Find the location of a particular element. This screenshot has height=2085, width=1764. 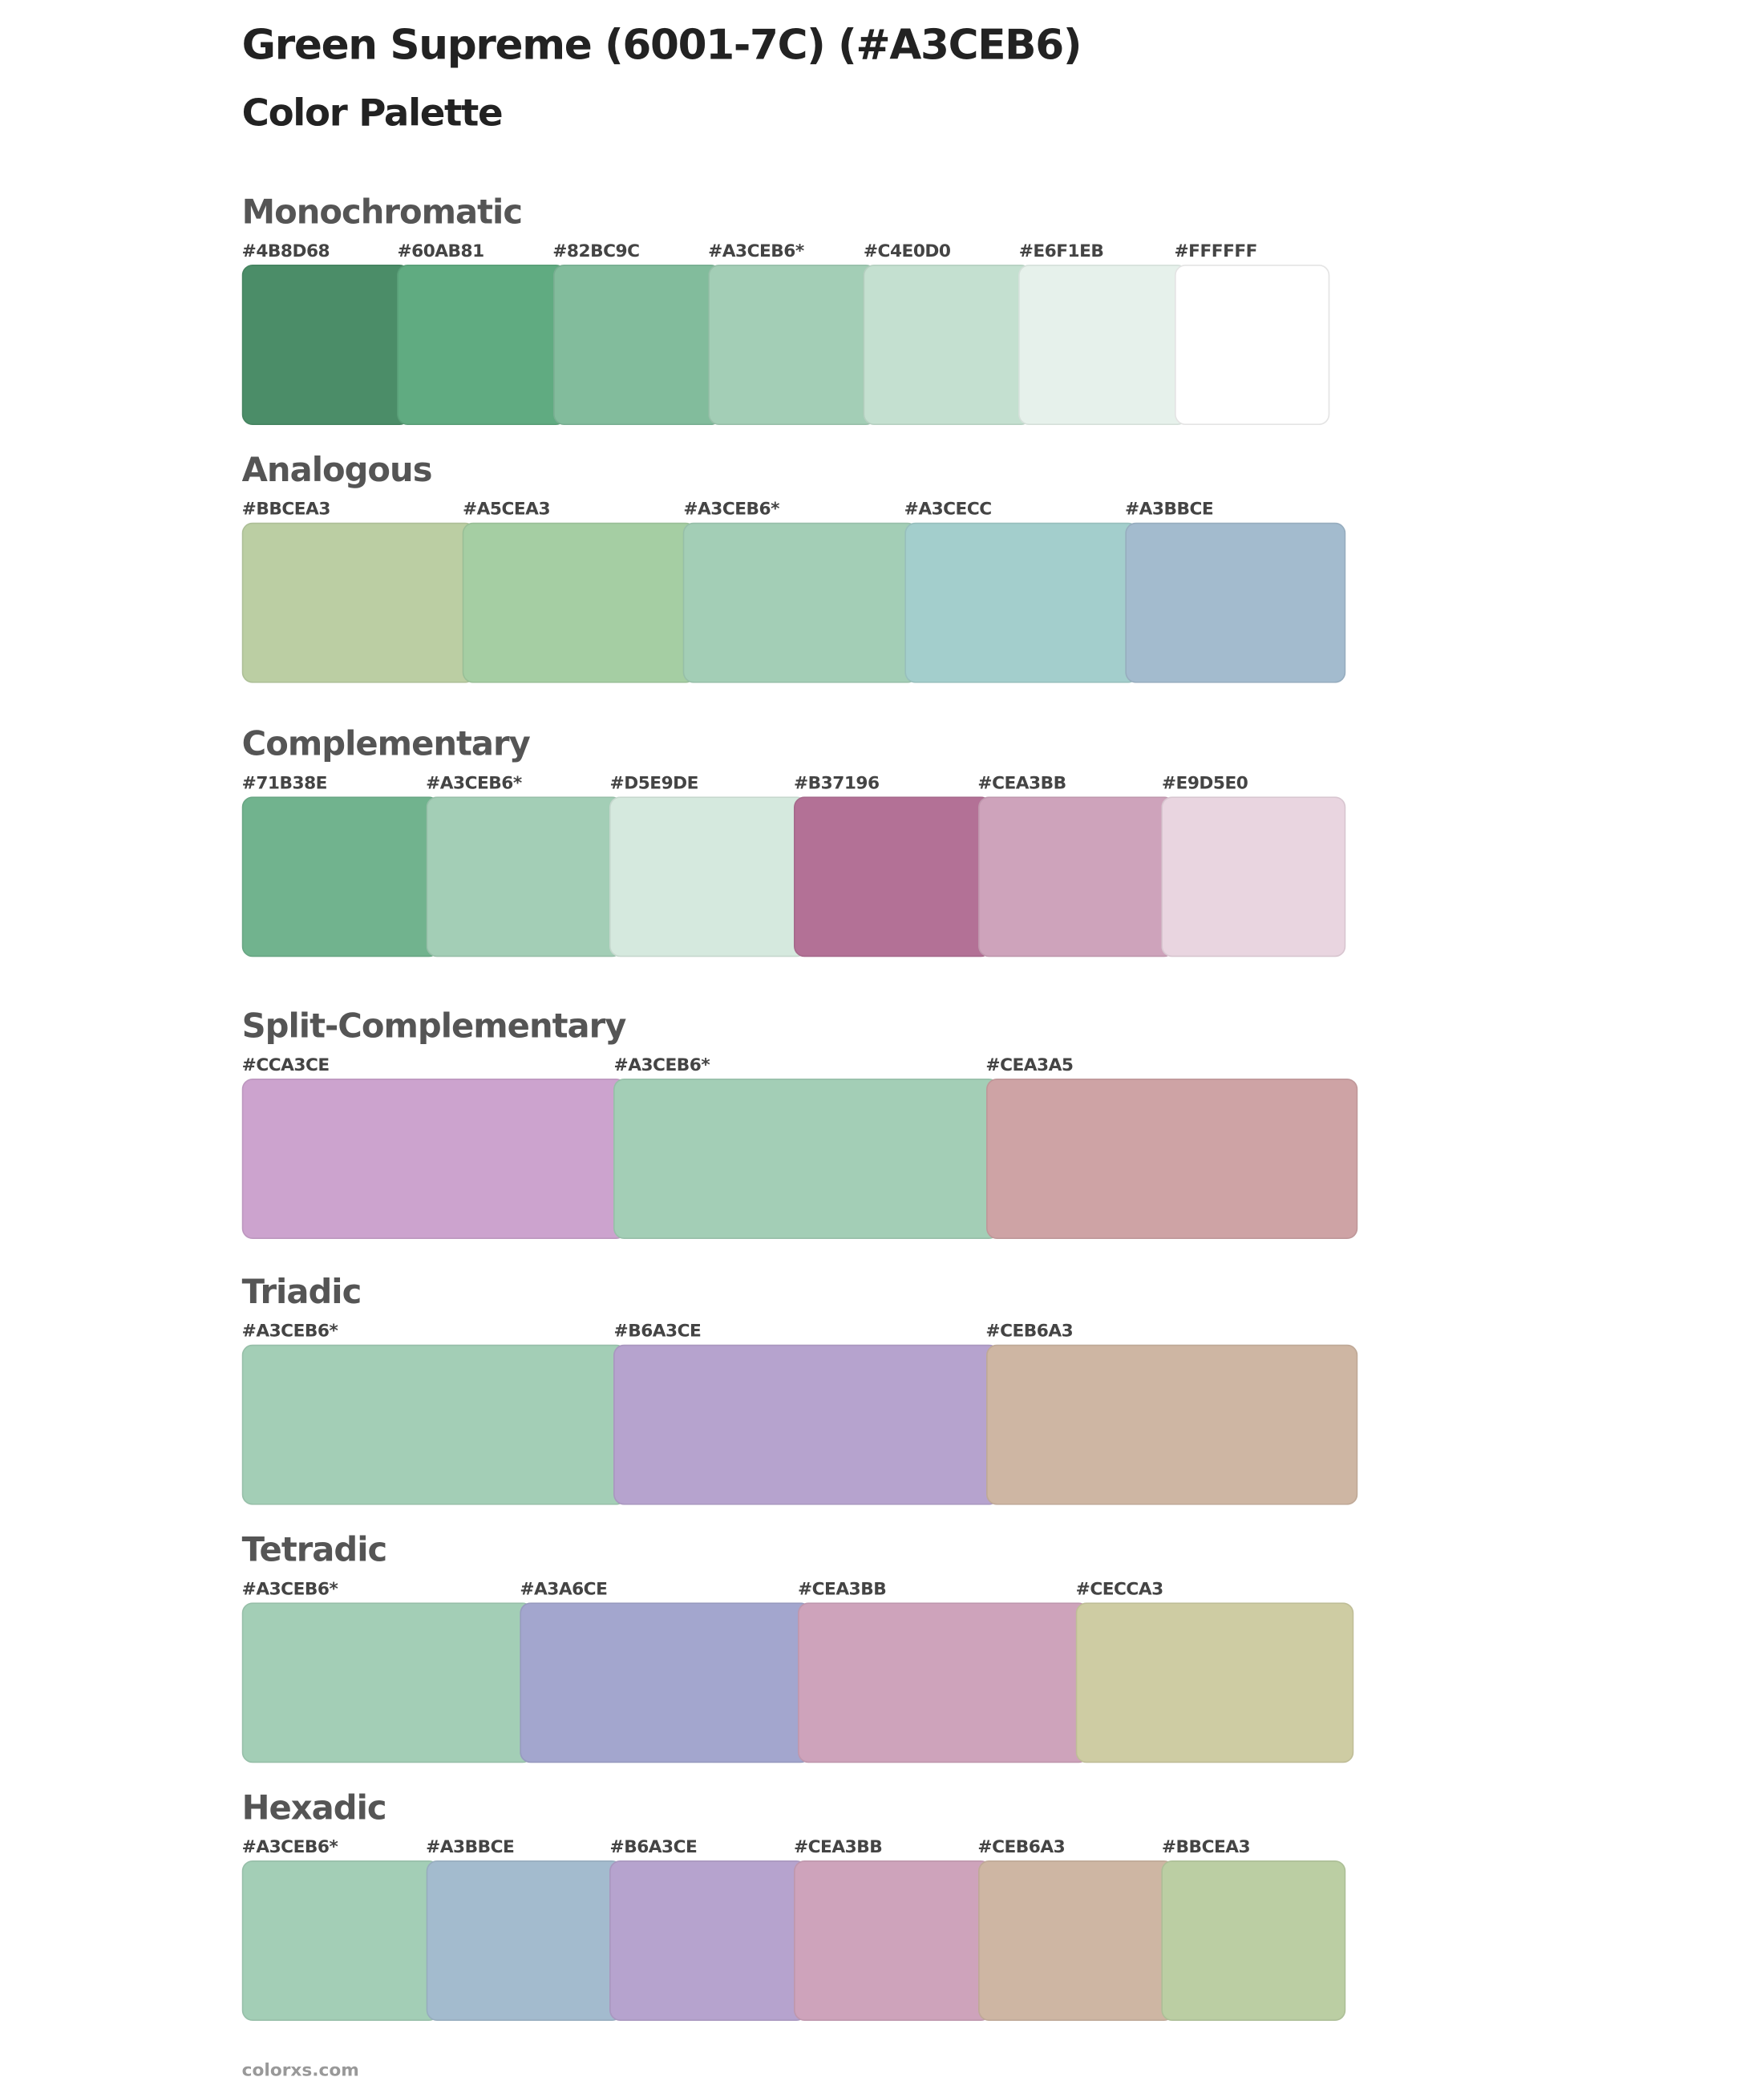

section-heading: Analogous is located at coordinates (337, 470).